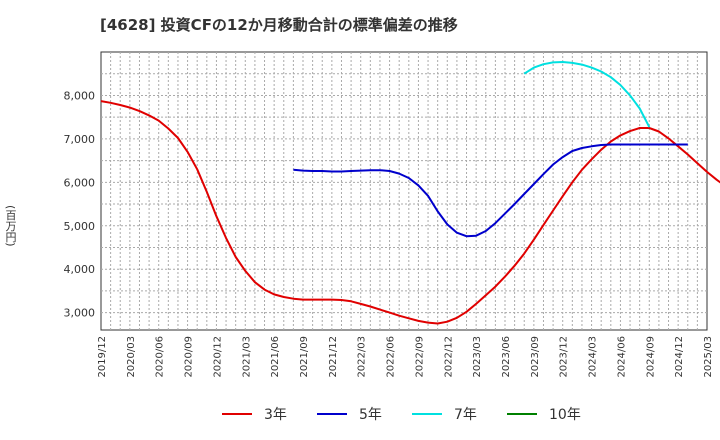  What do you see at coordinates (370, 415) in the screenshot?
I see `legend-label: 5年` at bounding box center [370, 415].